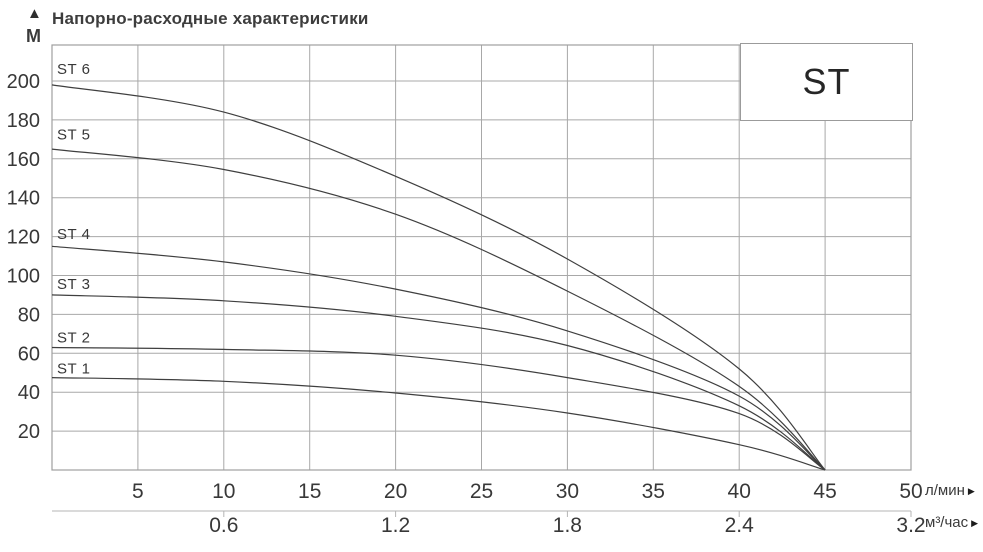 The width and height of the screenshot is (983, 552). What do you see at coordinates (223, 525) in the screenshot?
I see `secondary-tick-label: 0.6` at bounding box center [223, 525].